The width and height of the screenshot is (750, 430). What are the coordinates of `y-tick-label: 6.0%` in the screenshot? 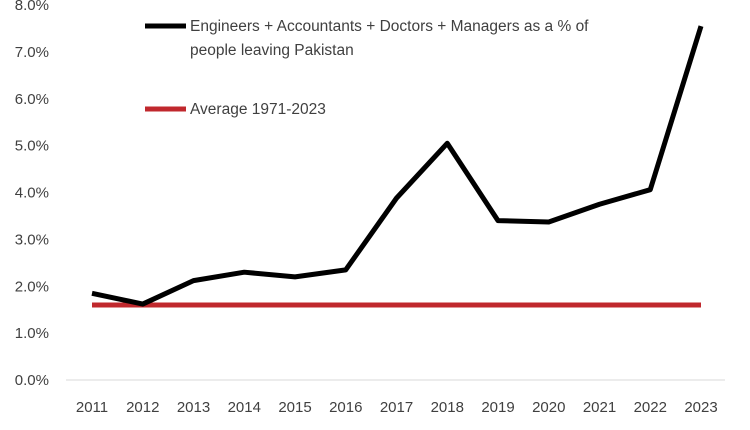 It's located at (32, 99).